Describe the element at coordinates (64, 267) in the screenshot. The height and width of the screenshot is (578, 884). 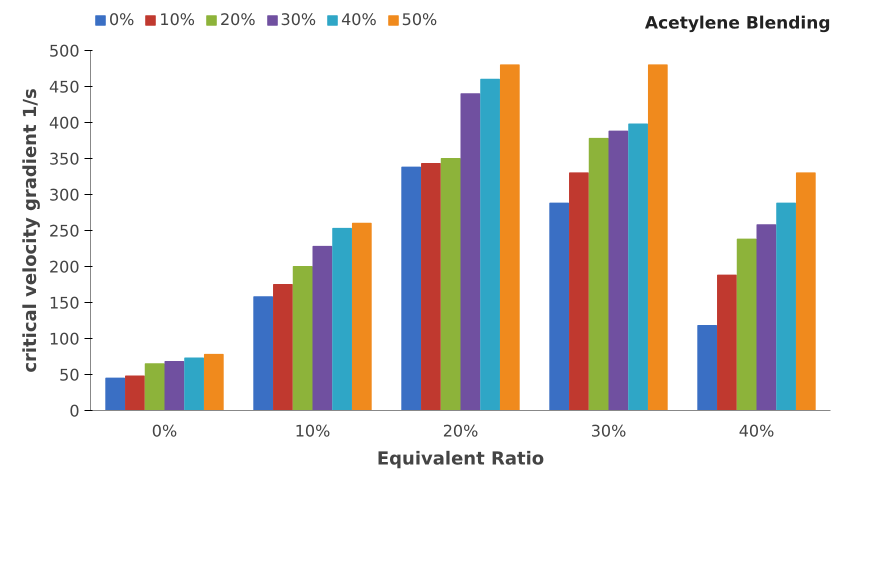
I see `y-tick-label: 200` at that location.